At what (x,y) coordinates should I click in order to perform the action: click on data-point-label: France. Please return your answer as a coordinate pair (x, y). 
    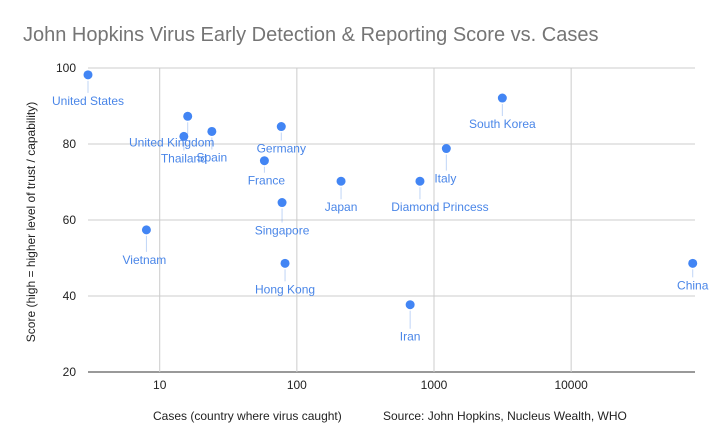
    Looking at the image, I should click on (267, 181).